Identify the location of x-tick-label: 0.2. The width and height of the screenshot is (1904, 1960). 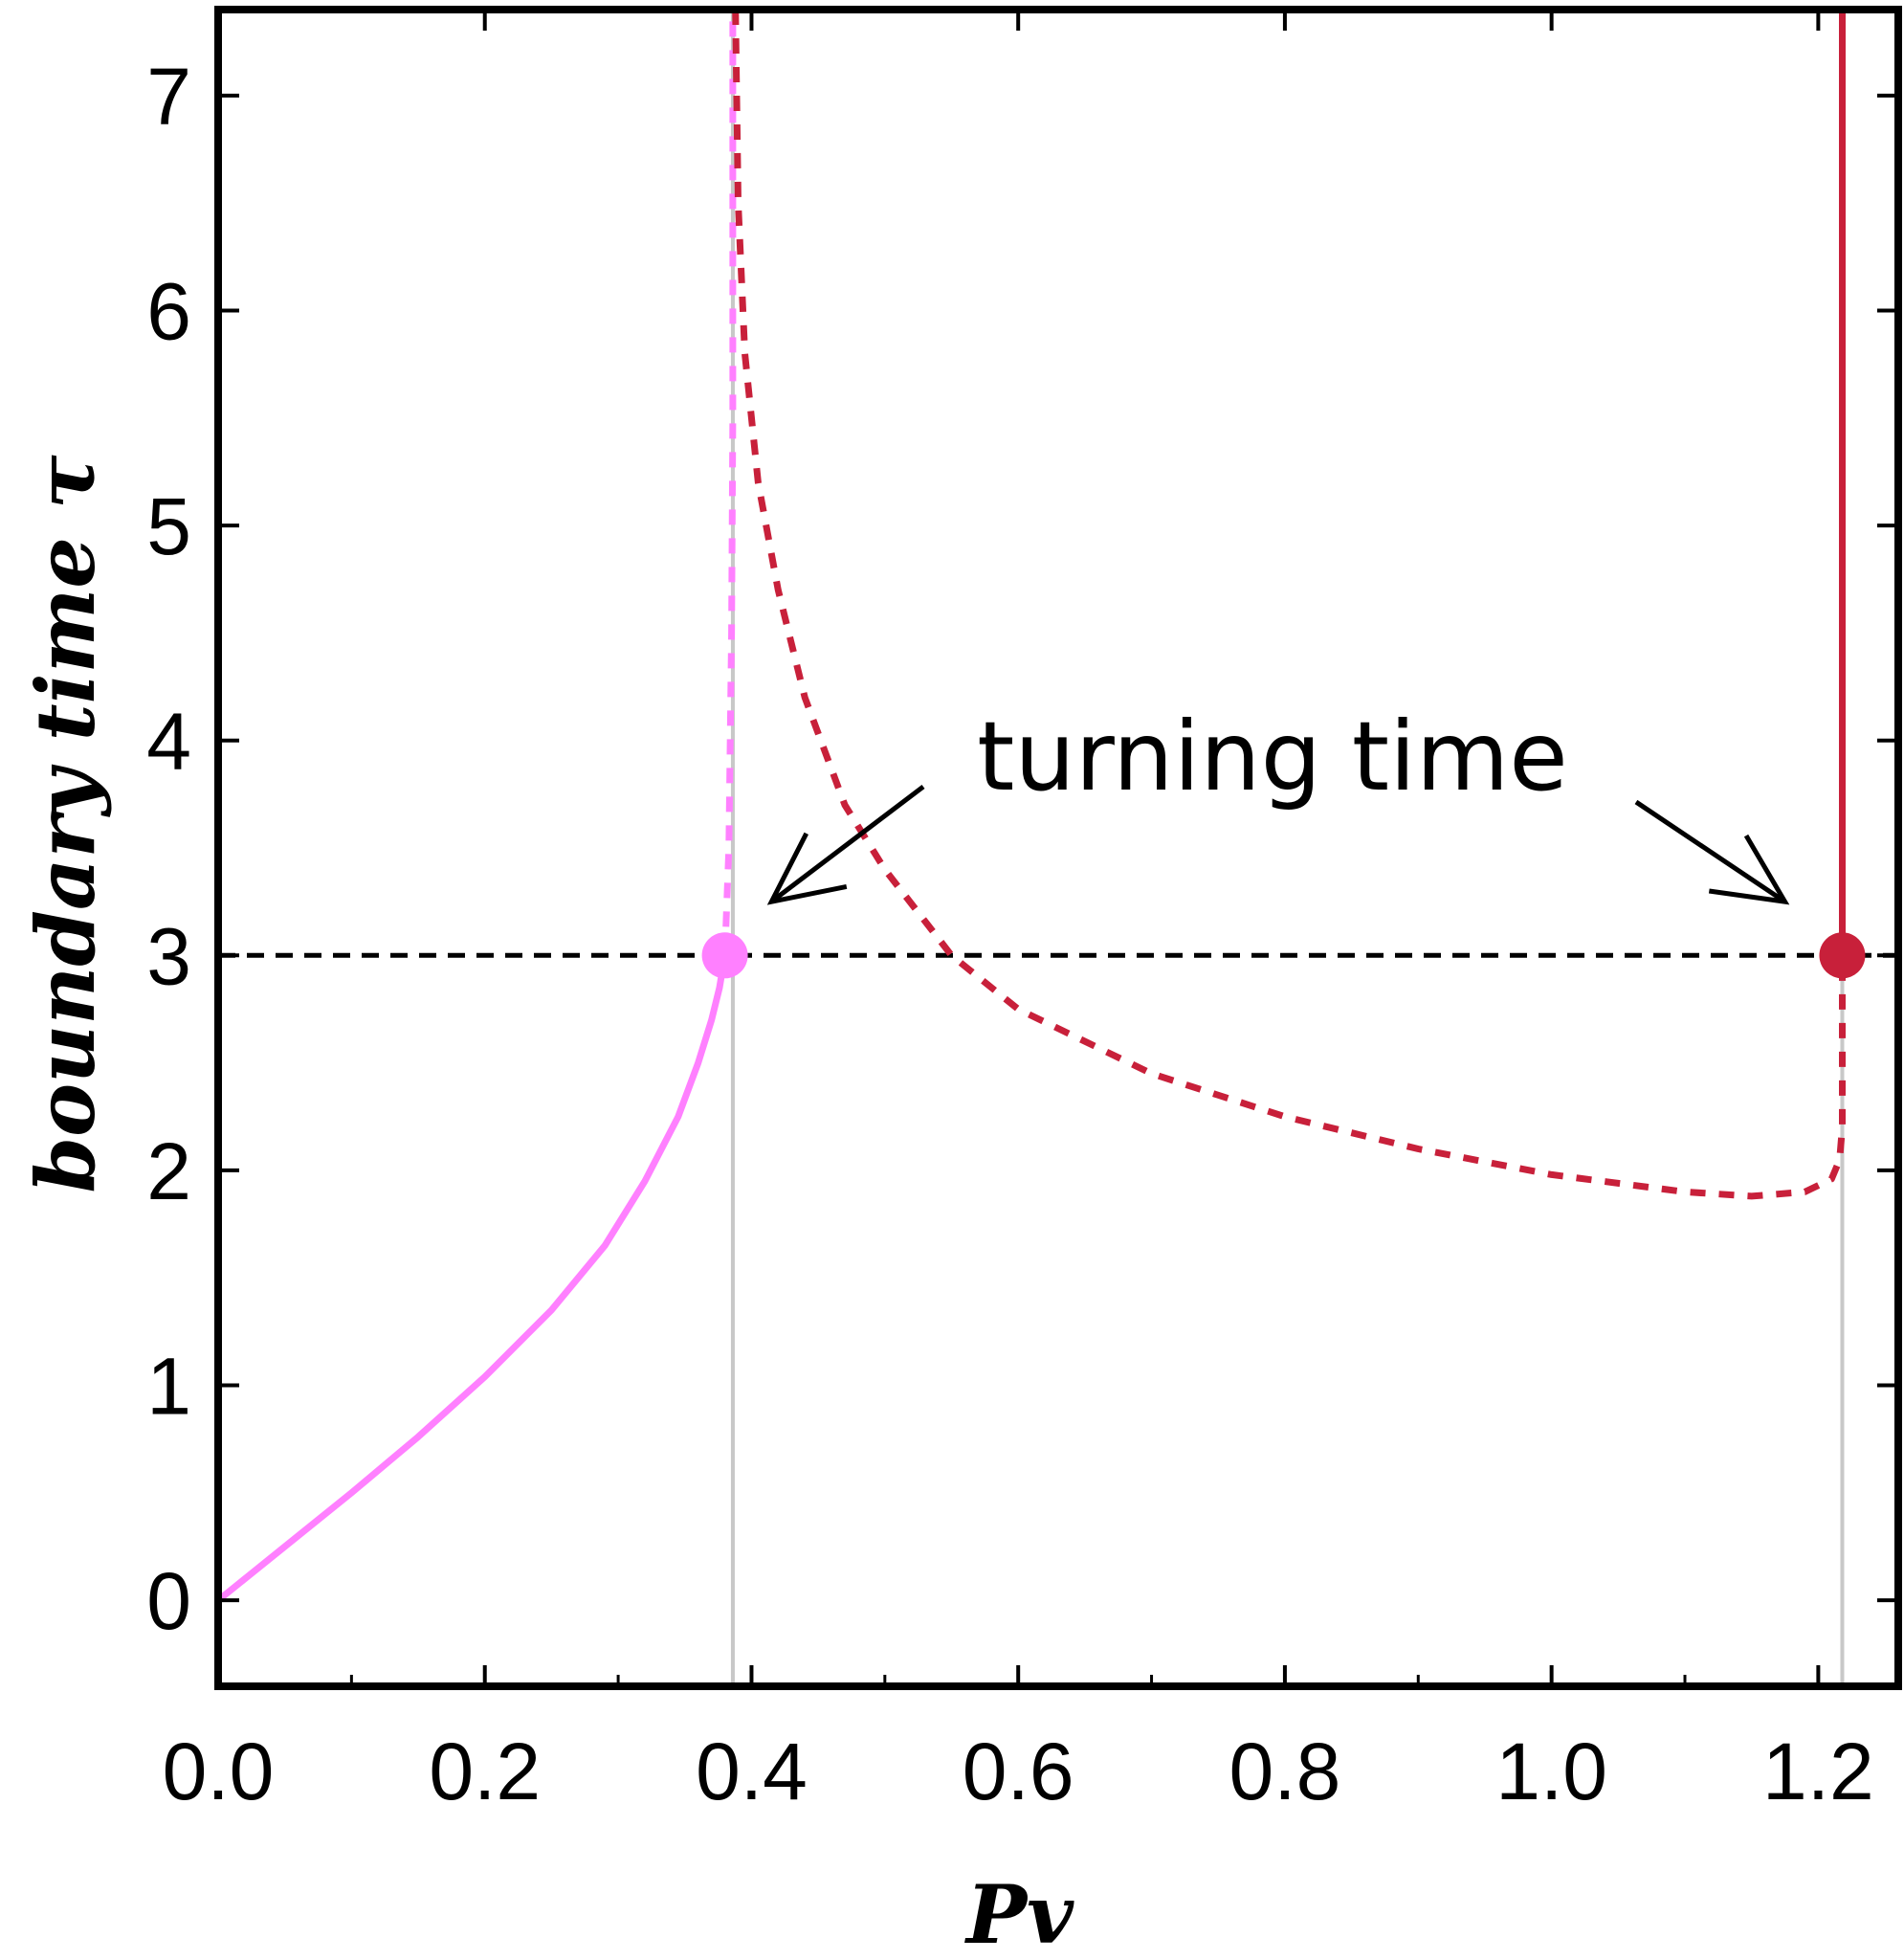
(485, 1771).